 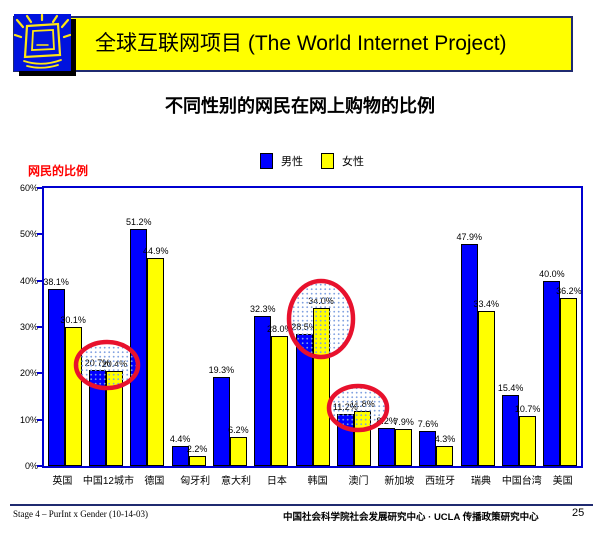 I want to click on x-axis-label: 美国, so click(x=562, y=481).